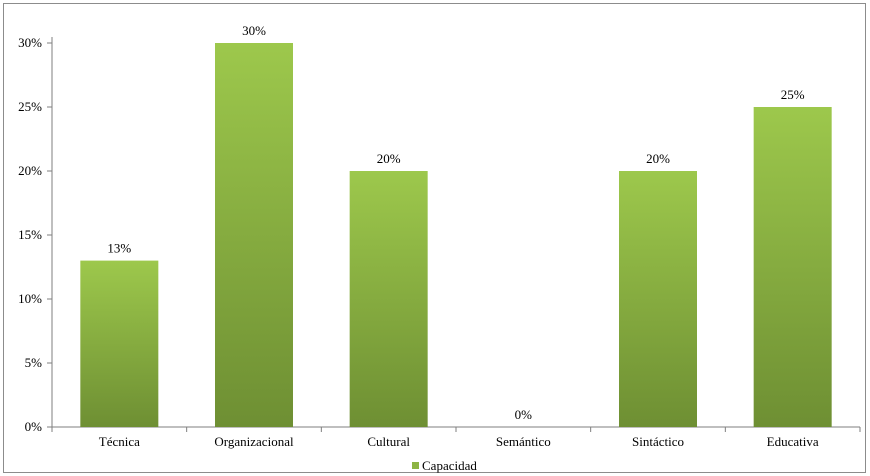 The width and height of the screenshot is (870, 476). What do you see at coordinates (30, 42) in the screenshot?
I see `y-tick-label: 30%` at bounding box center [30, 42].